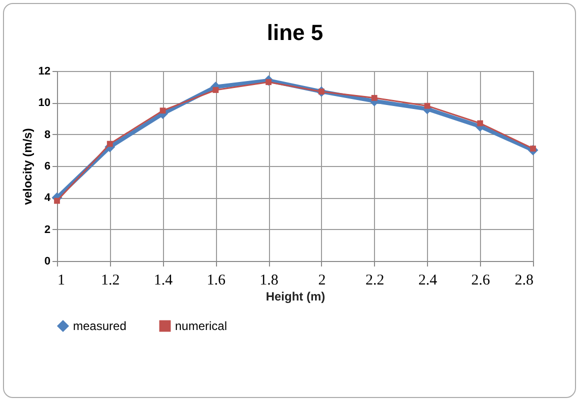  I want to click on y-tick-label: 12, so click(44, 72).